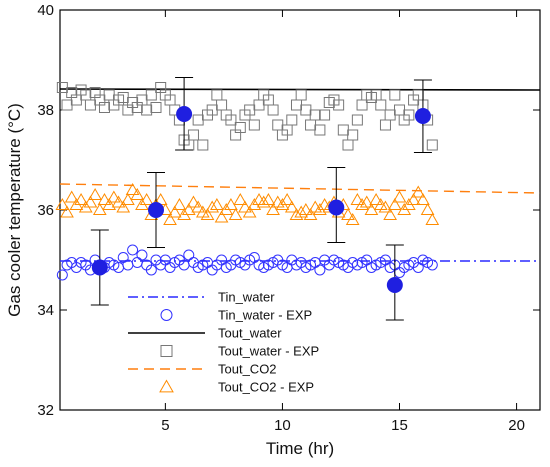  Describe the element at coordinates (282, 425) in the screenshot. I see `x-tick-label: 10` at that location.